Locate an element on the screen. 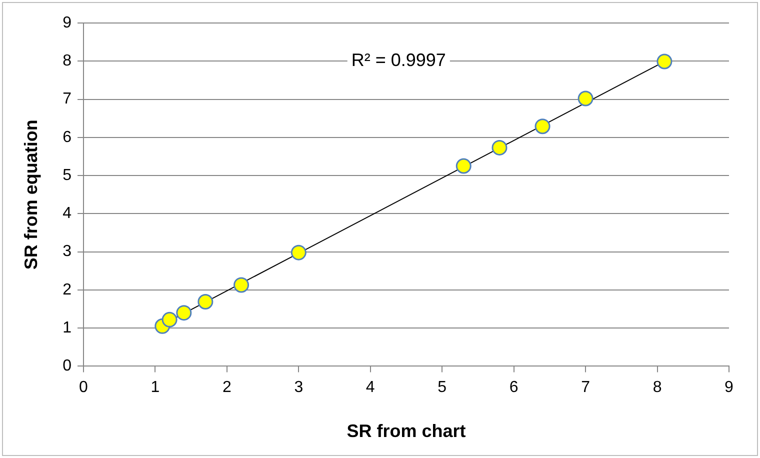 This screenshot has height=458, width=760. x-tick-label: 9 is located at coordinates (729, 387).